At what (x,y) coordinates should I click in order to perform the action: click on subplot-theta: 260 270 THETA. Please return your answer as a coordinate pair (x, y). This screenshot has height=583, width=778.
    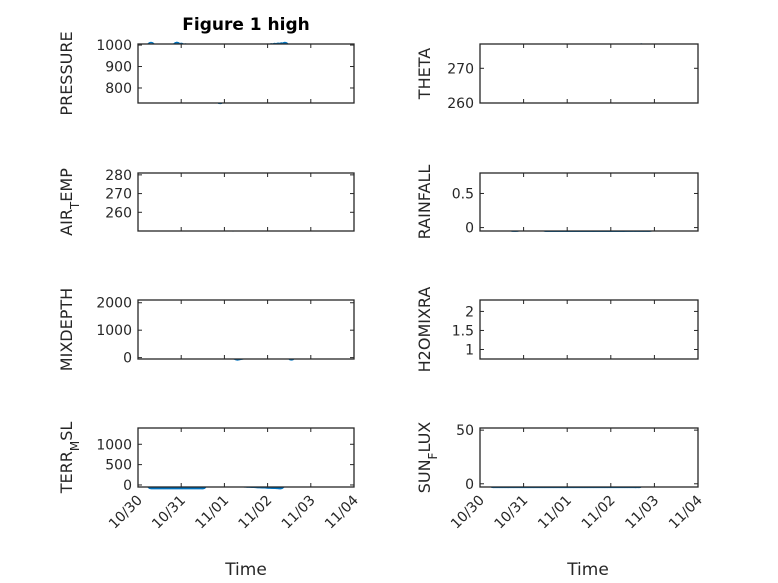
    Looking at the image, I should click on (557, 77).